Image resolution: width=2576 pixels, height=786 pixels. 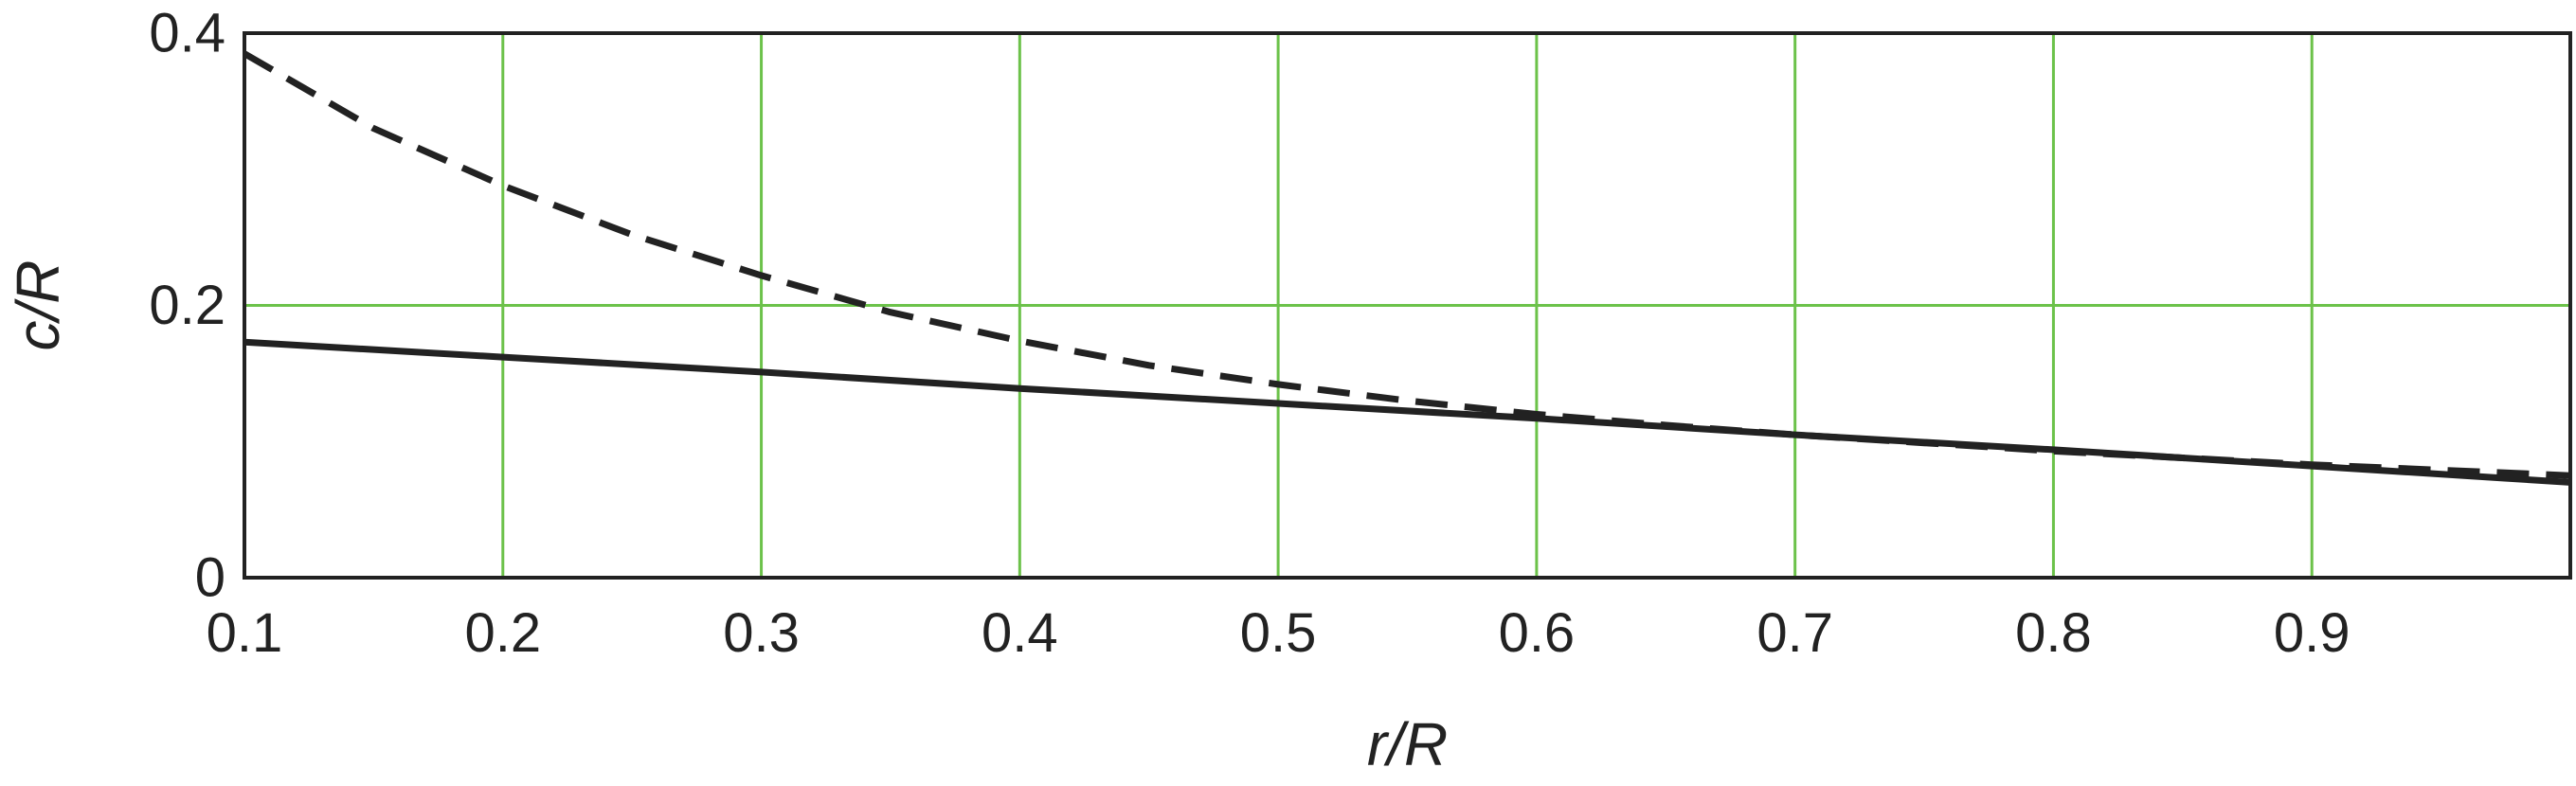 I want to click on y-tick-labels: 0 0.2 0.4, so click(x=187, y=306).